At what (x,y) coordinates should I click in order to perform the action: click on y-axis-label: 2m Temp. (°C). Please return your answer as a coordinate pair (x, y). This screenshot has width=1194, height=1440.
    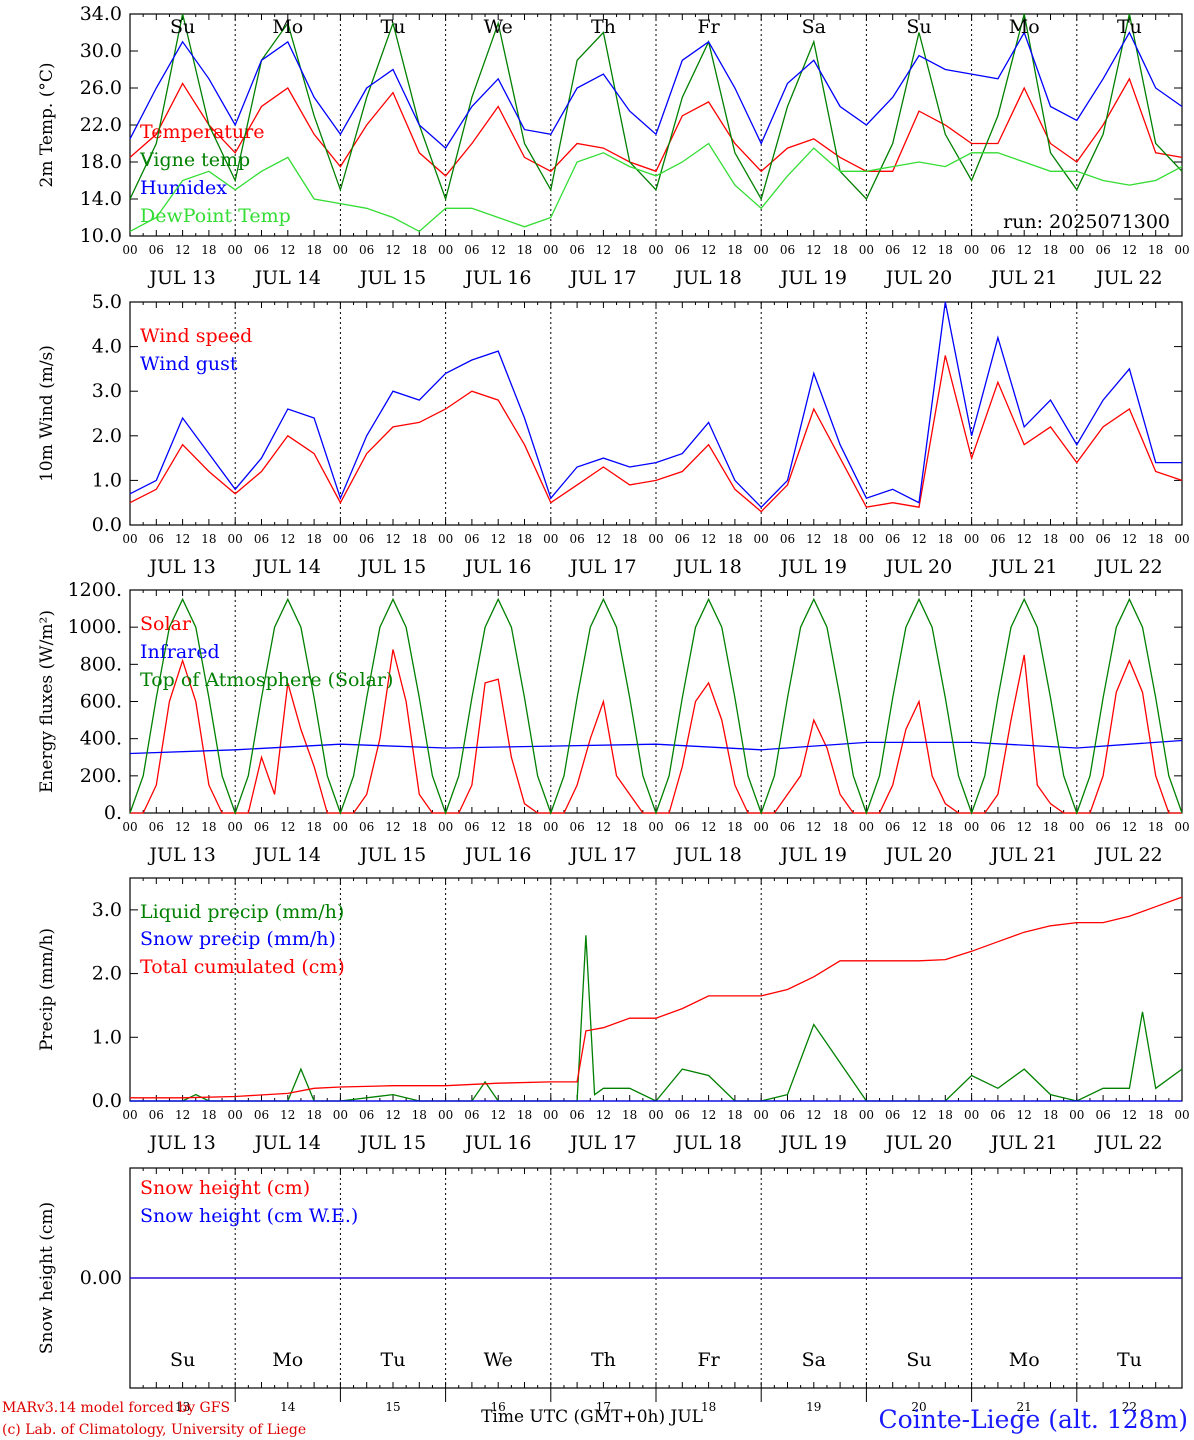
    Looking at the image, I should click on (47, 124).